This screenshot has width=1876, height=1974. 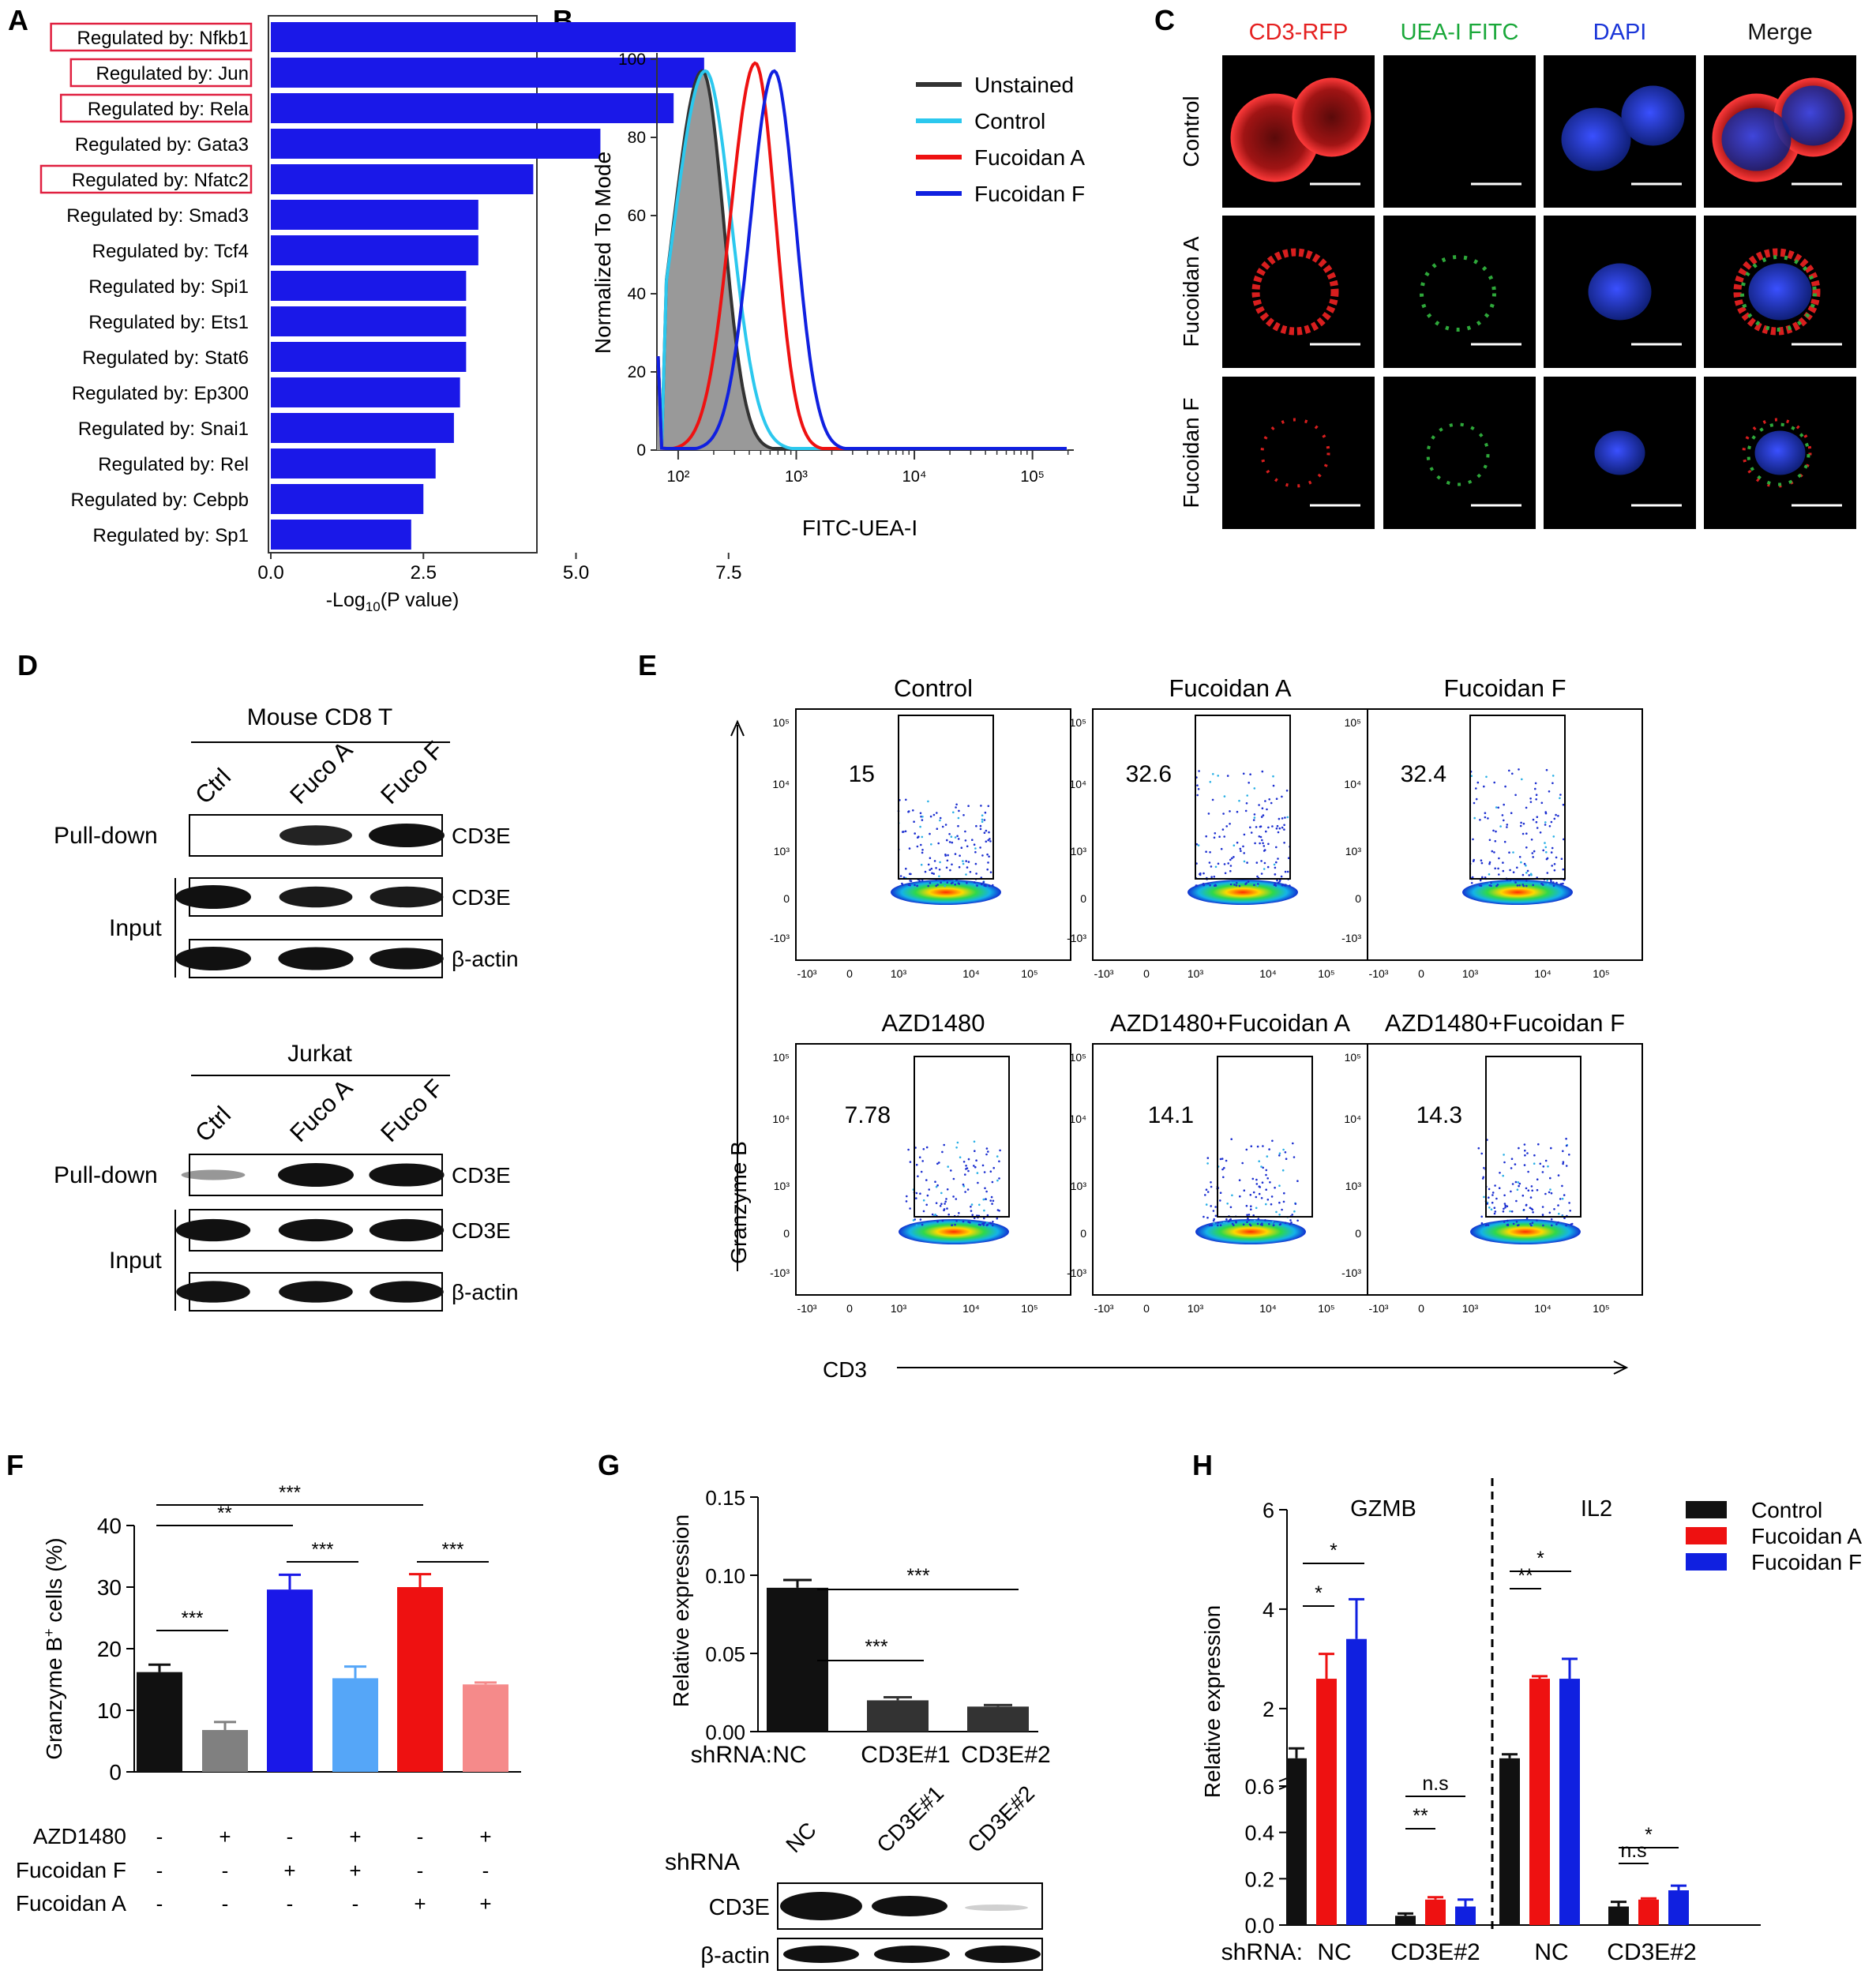 What do you see at coordinates (725, 1654) in the screenshot?
I see `panel-g-ytick-label: 0.05` at bounding box center [725, 1654].